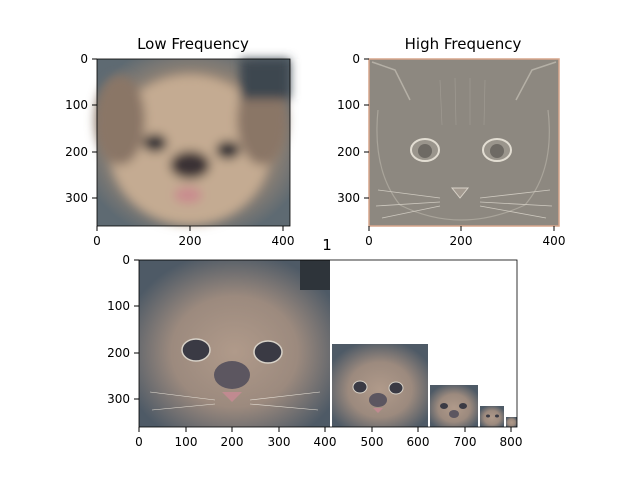  Describe the element at coordinates (327, 245) in the screenshot. I see `figure-suptitle: 1` at that location.